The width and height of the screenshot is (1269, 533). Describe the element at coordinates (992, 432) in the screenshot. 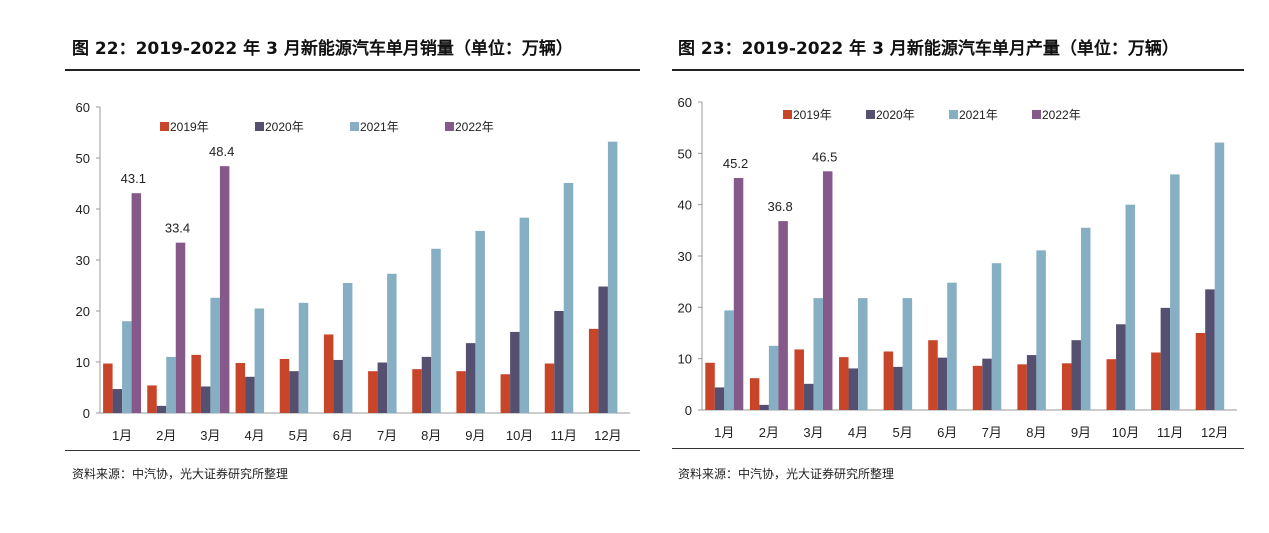

I see `x-tick-label: 7月` at that location.